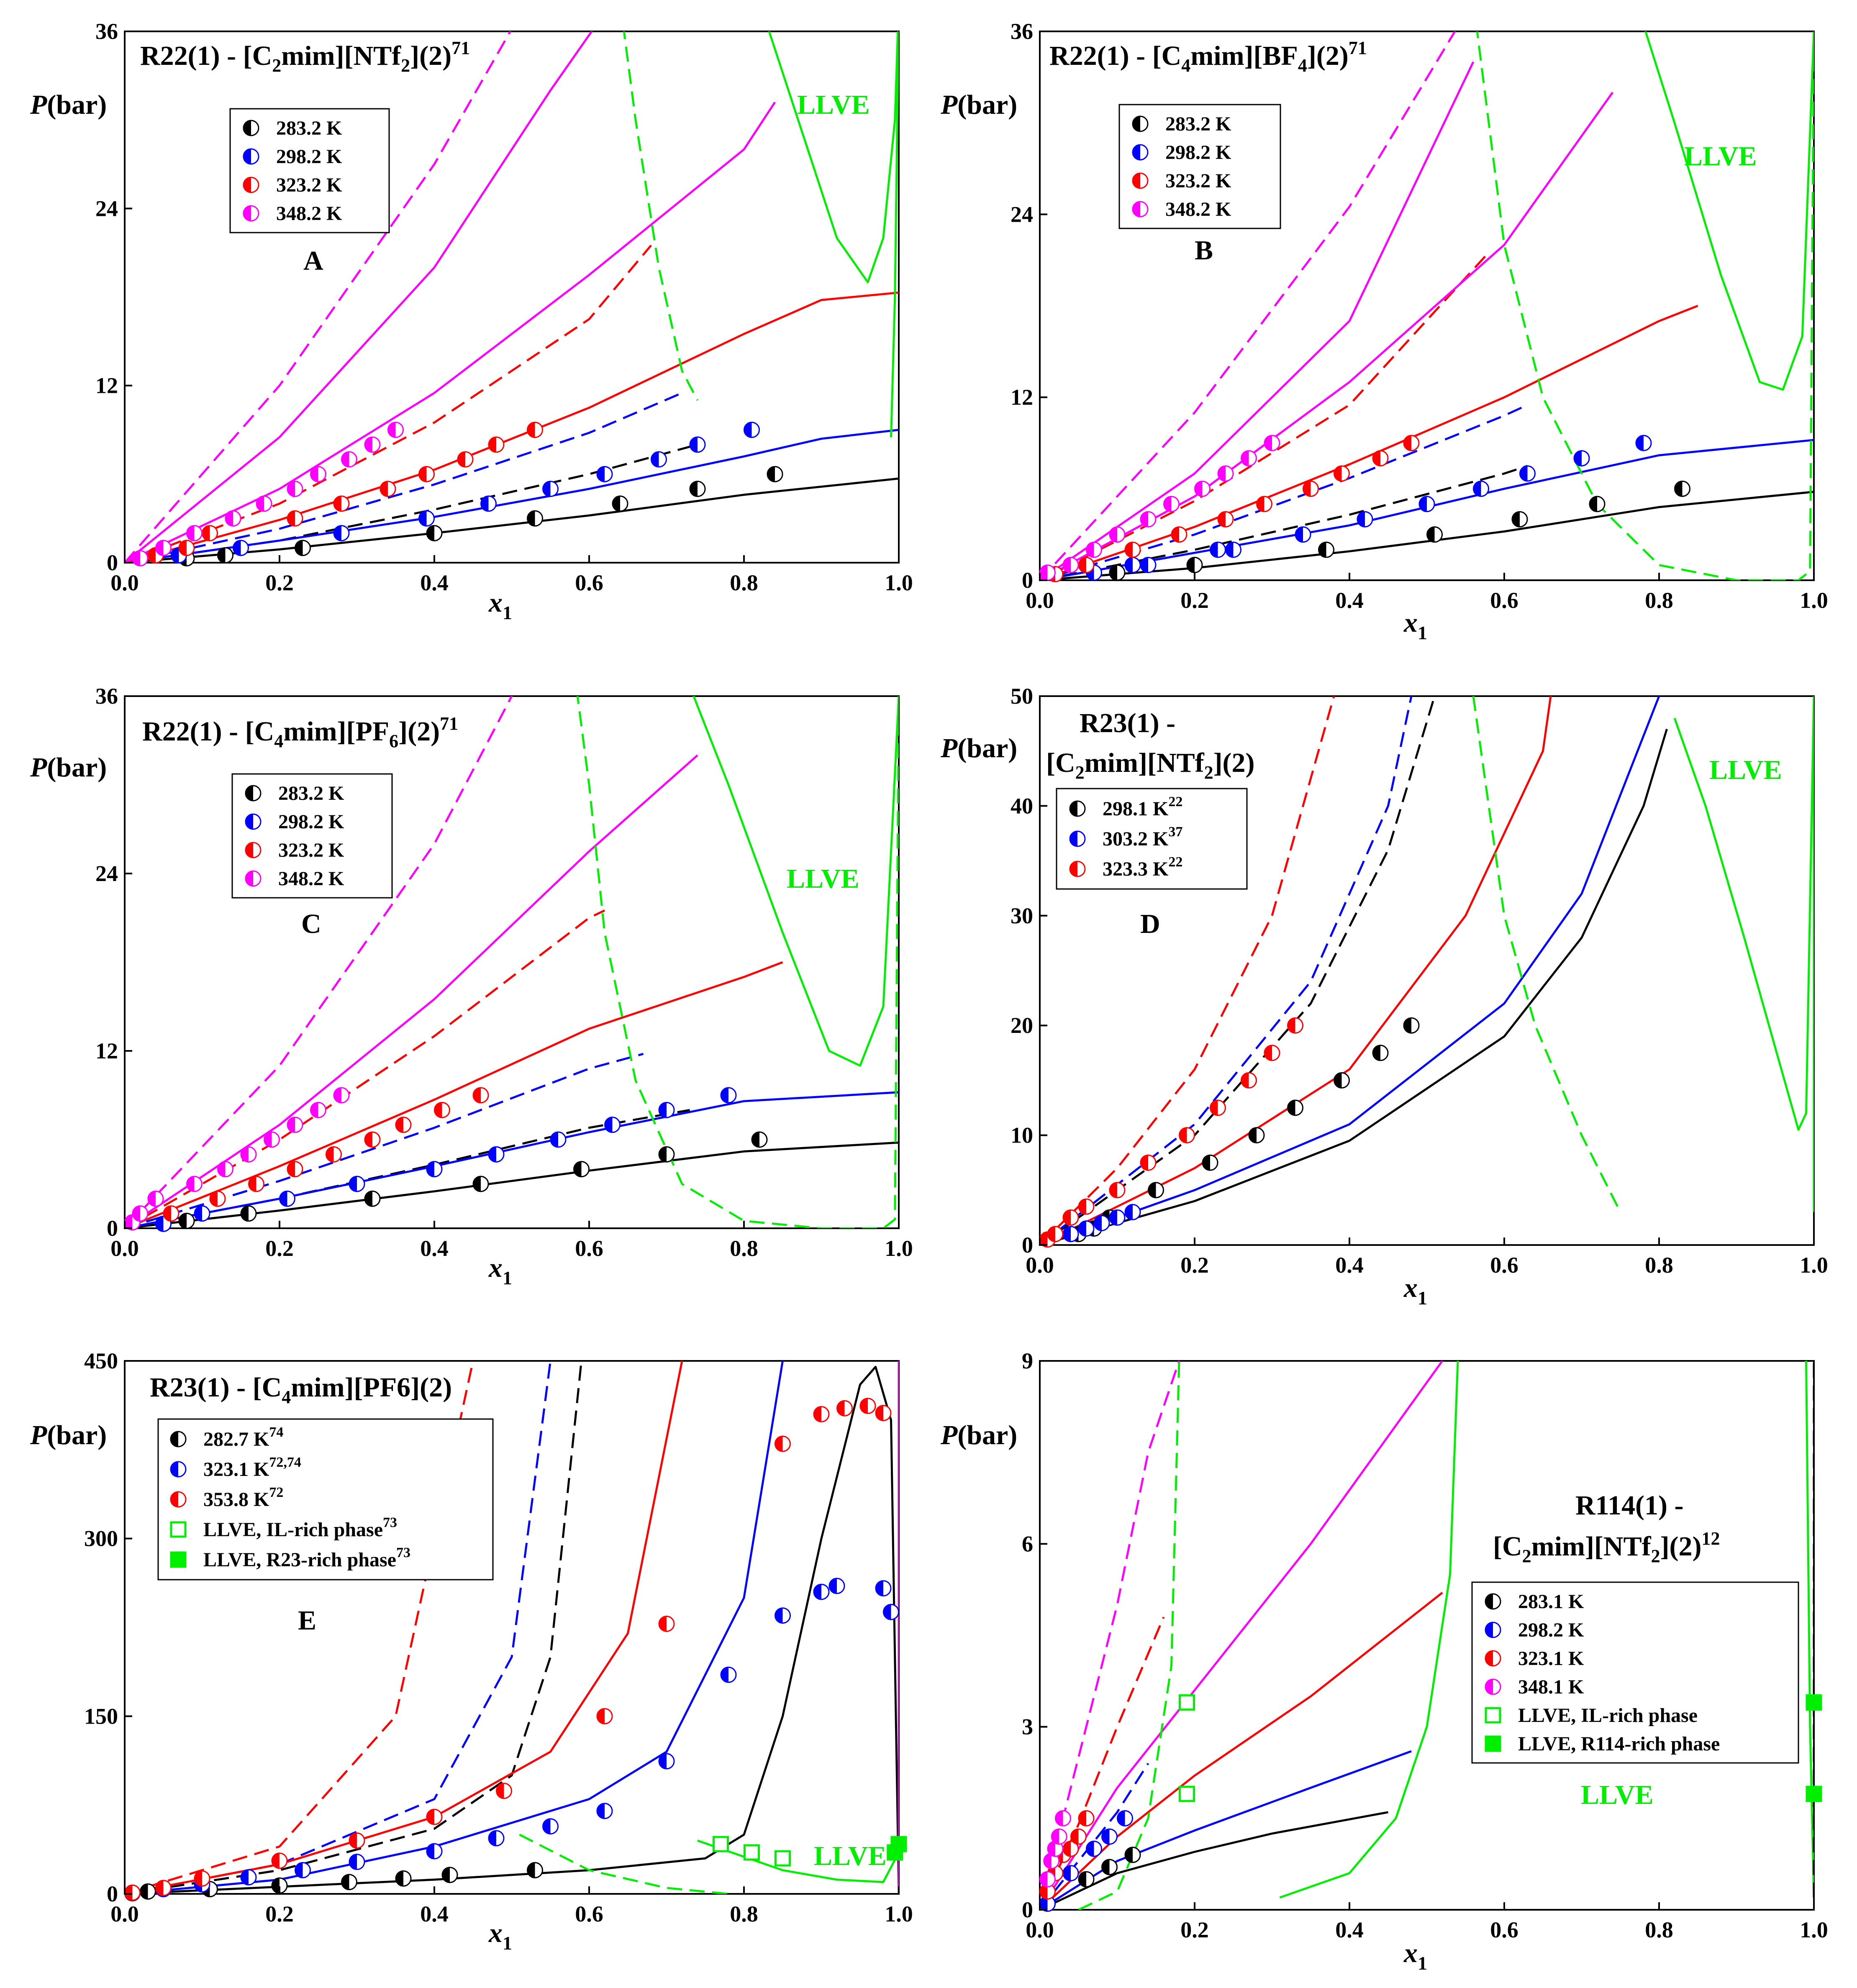  What do you see at coordinates (481, 1095) in the screenshot?
I see `data-point-s2-p8` at bounding box center [481, 1095].